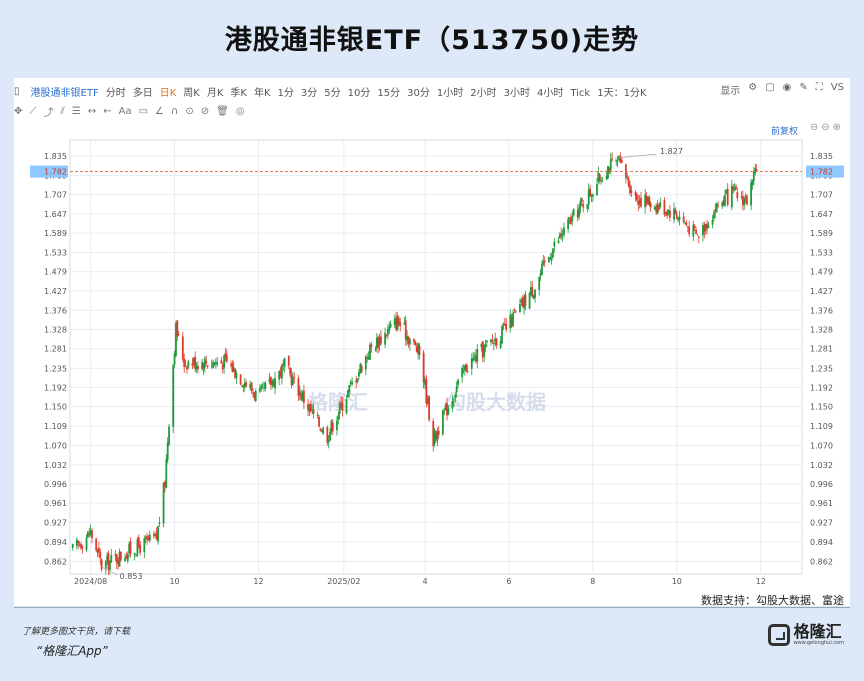  Describe the element at coordinates (332, 93) in the screenshot. I see `period-9: 5分` at that location.